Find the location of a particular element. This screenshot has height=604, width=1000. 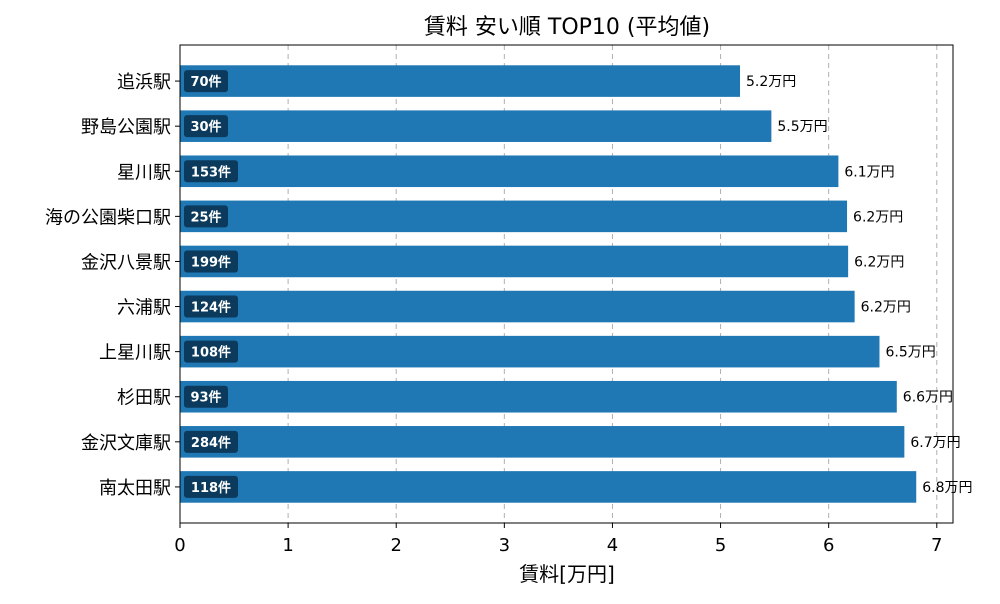

count-label: 153件 is located at coordinates (211, 172).